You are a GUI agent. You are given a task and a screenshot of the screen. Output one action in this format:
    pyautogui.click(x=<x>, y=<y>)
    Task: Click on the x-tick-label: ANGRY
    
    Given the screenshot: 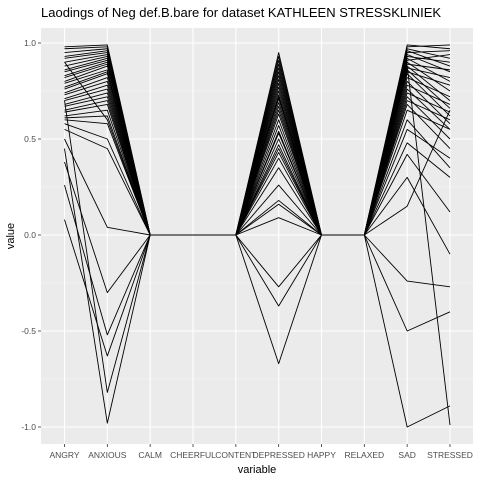 What is the action you would take?
    pyautogui.click(x=64, y=455)
    